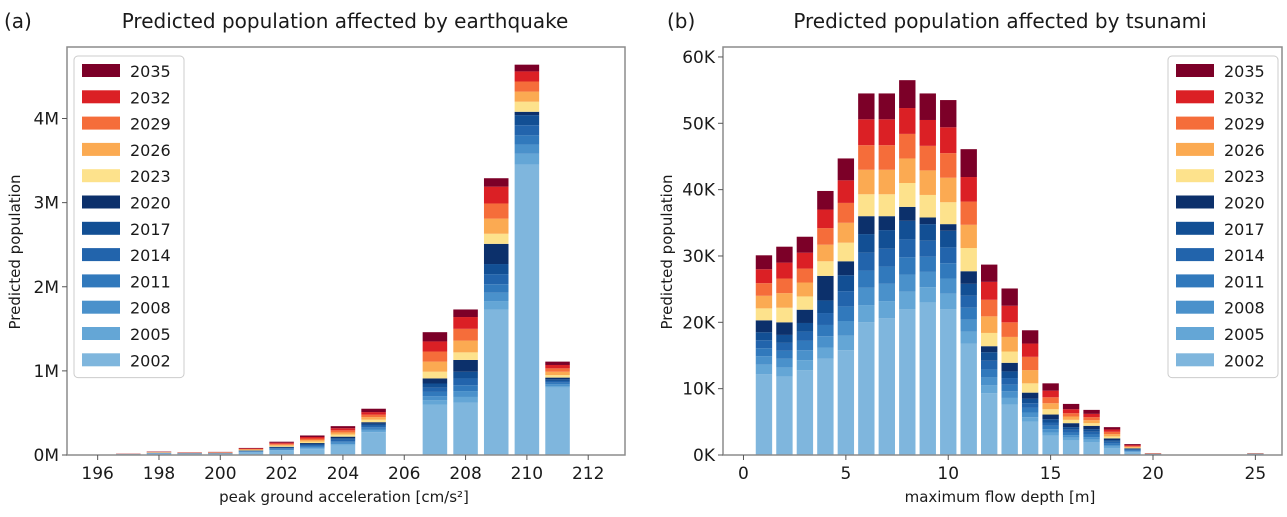  What do you see at coordinates (866, 132) in the screenshot?
I see `ts-bar-6-2032` at bounding box center [866, 132].